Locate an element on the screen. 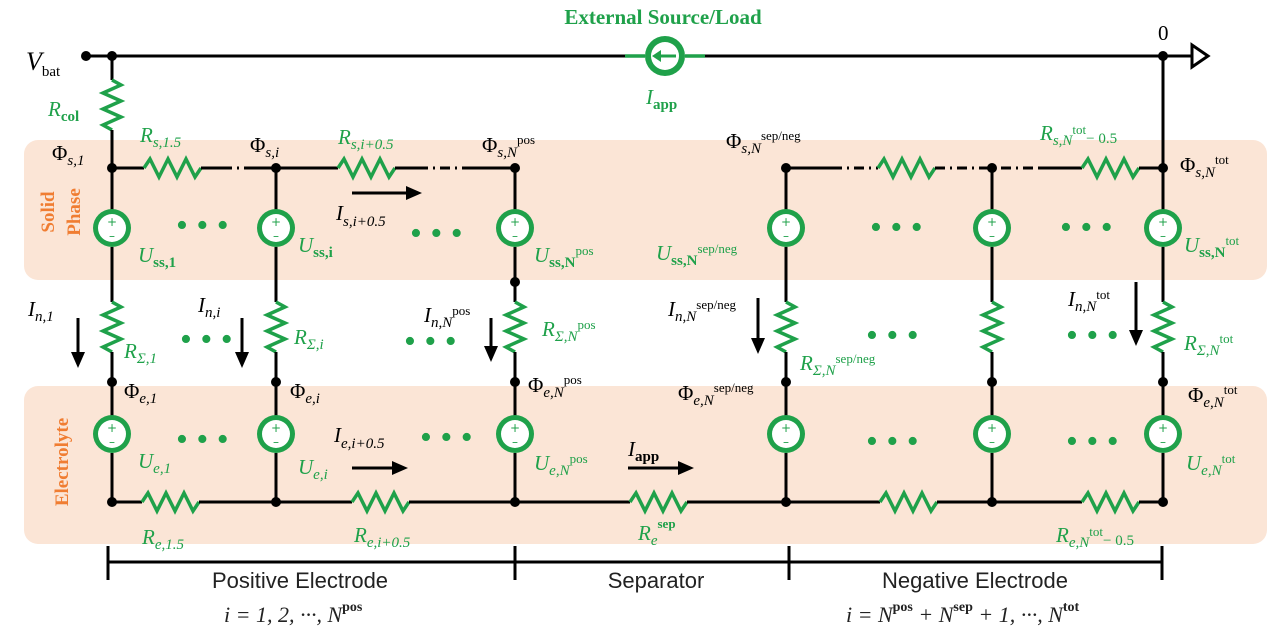 Image resolution: width=1288 pixels, height=642 pixels. rsntot-resistor is located at coordinates (1110, 168).